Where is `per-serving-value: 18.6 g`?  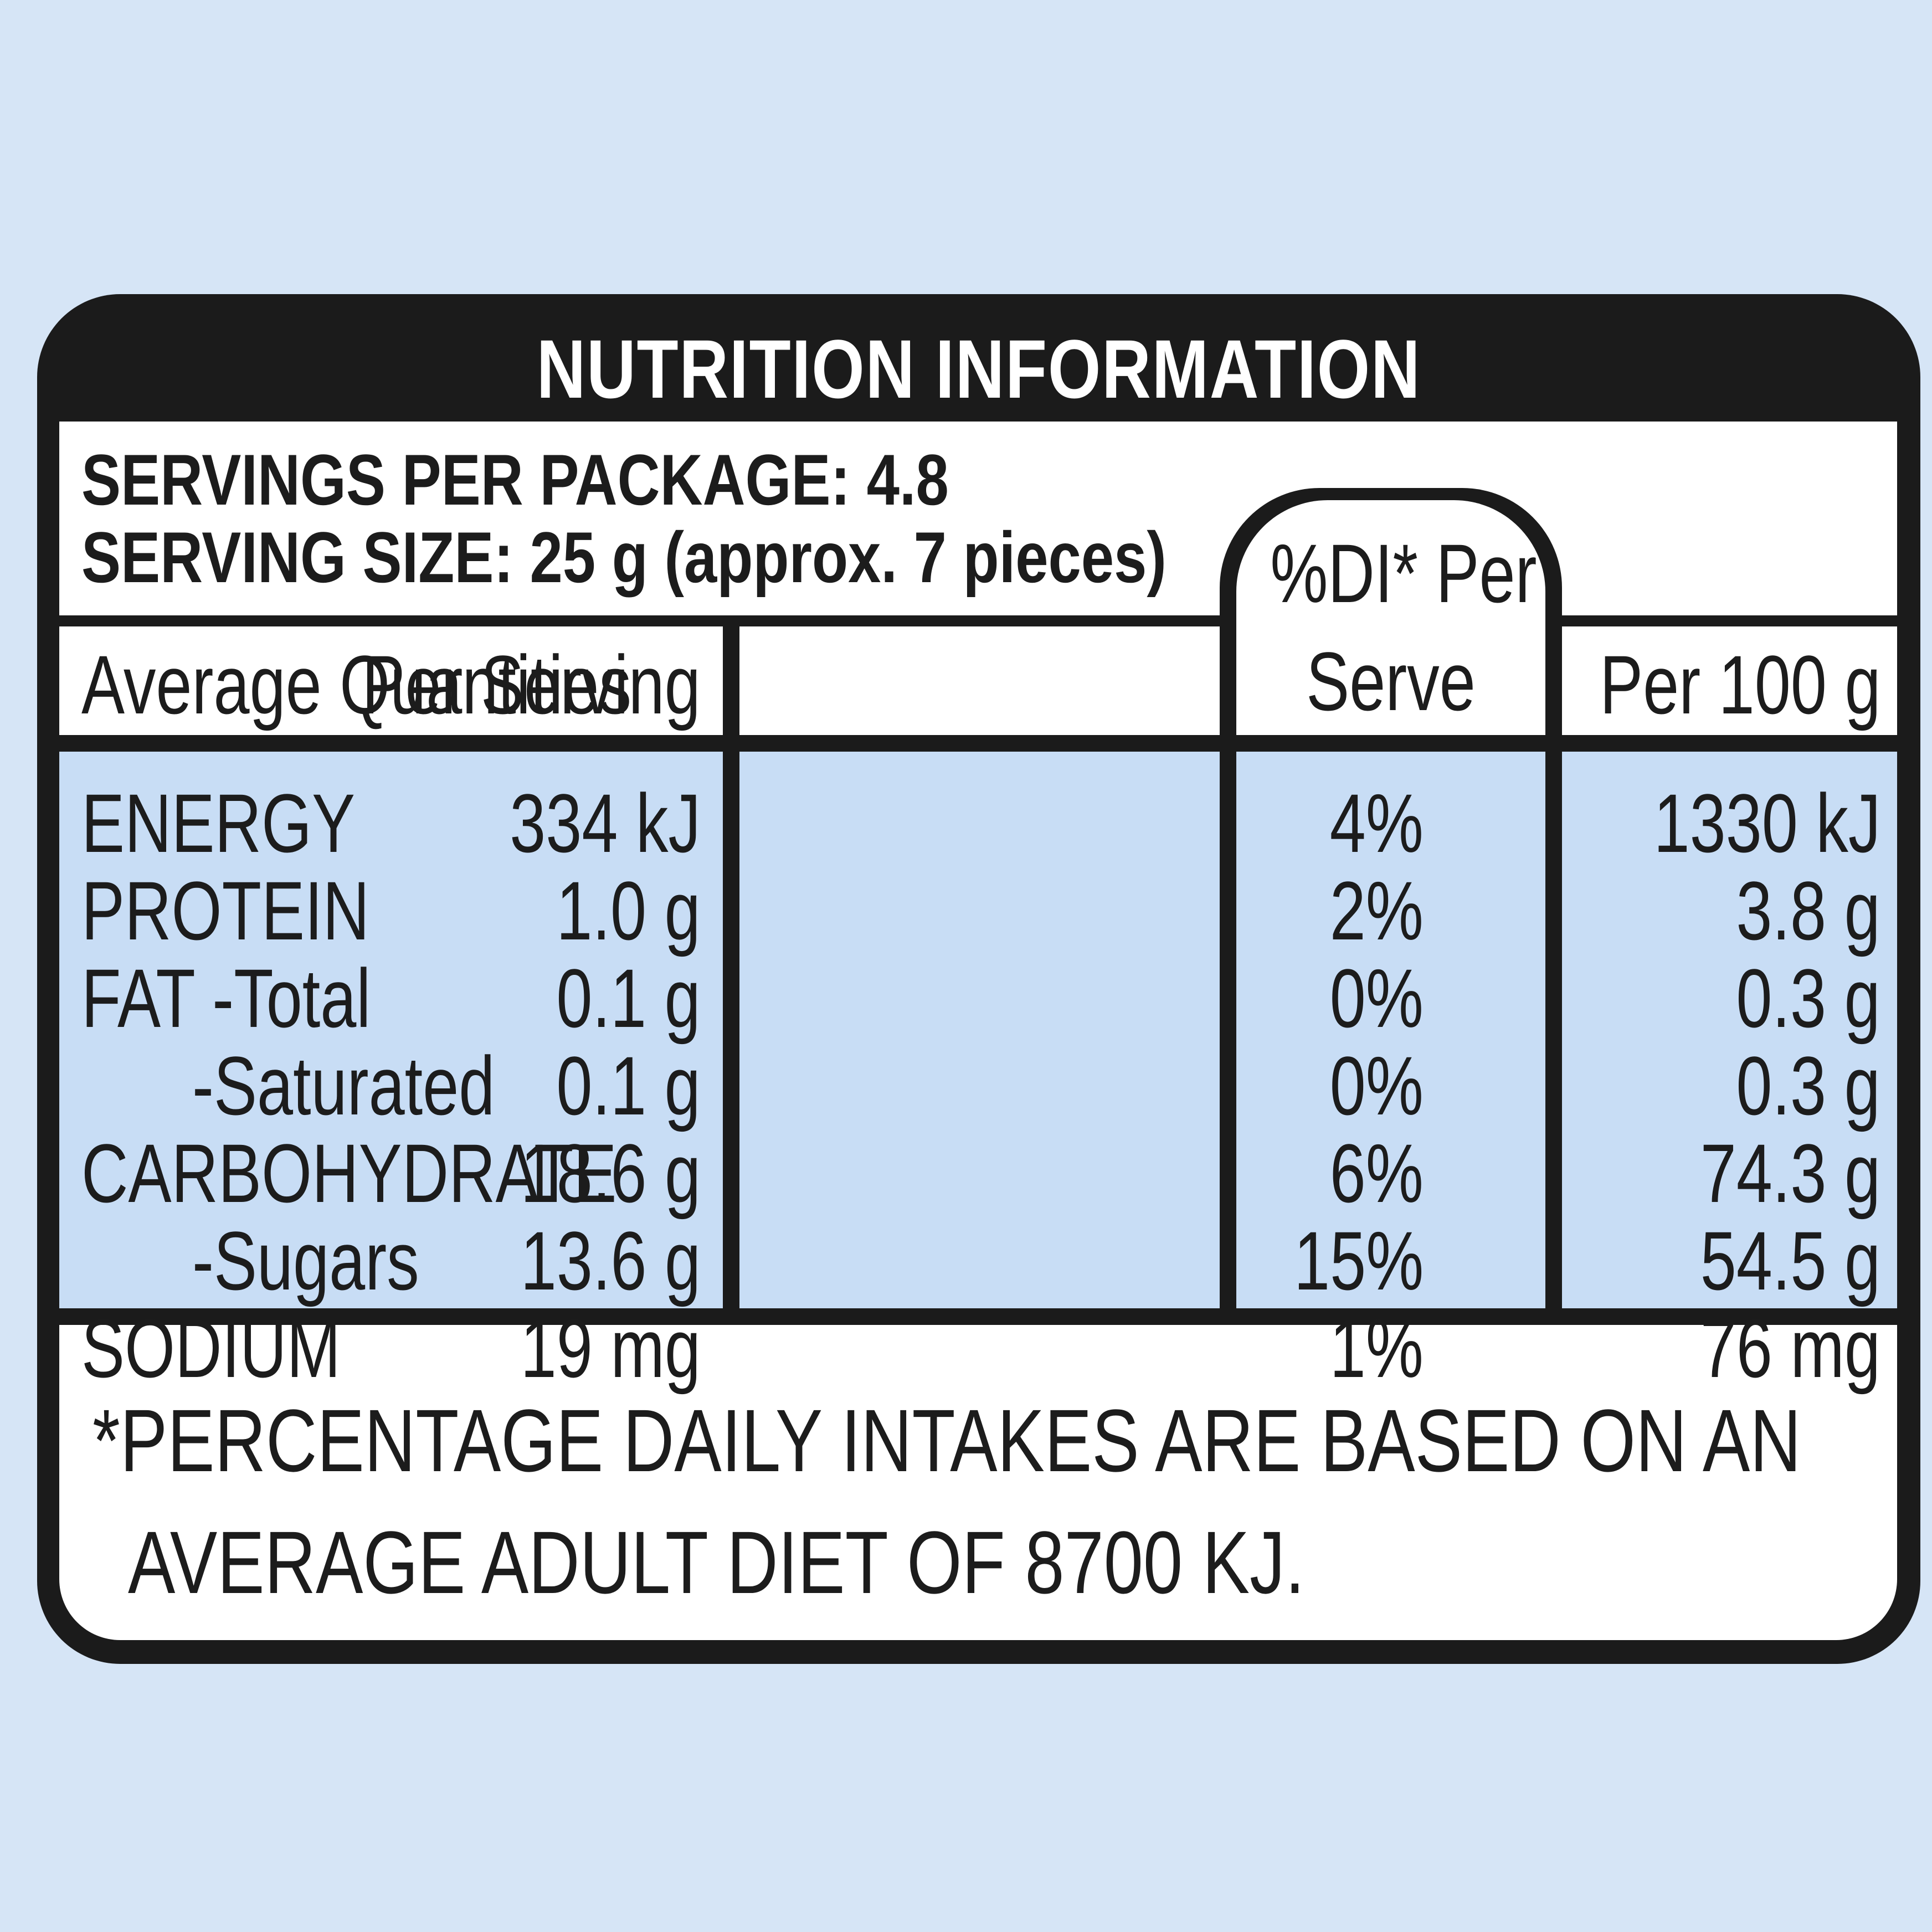 per-serving-value: 18.6 g is located at coordinates (610, 1173).